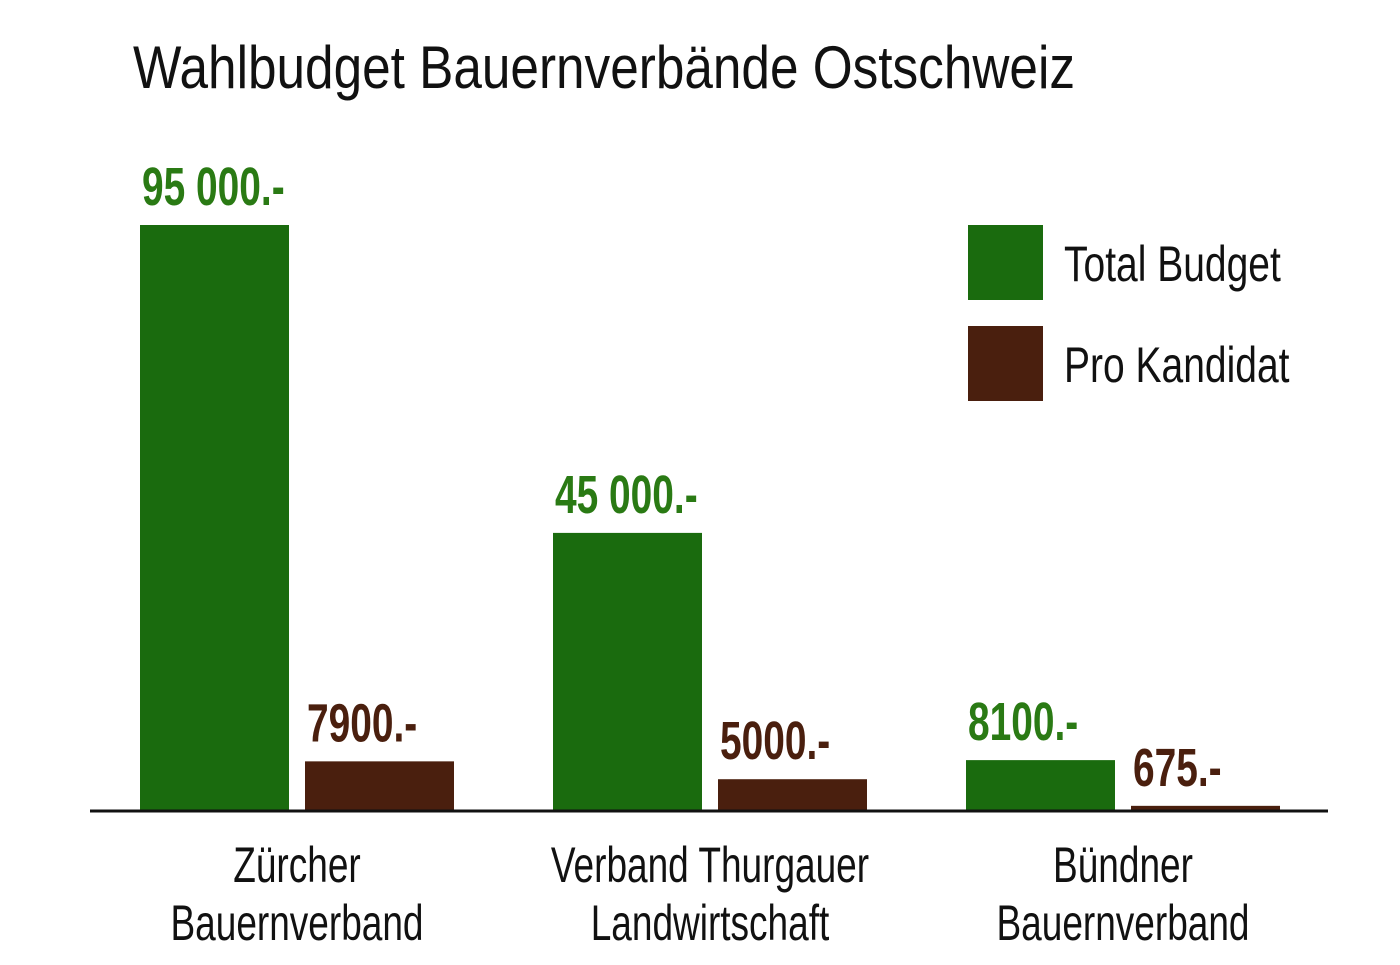 The image size is (1400, 965). Describe the element at coordinates (296, 865) in the screenshot. I see `x-tick-label: Zürcher` at that location.